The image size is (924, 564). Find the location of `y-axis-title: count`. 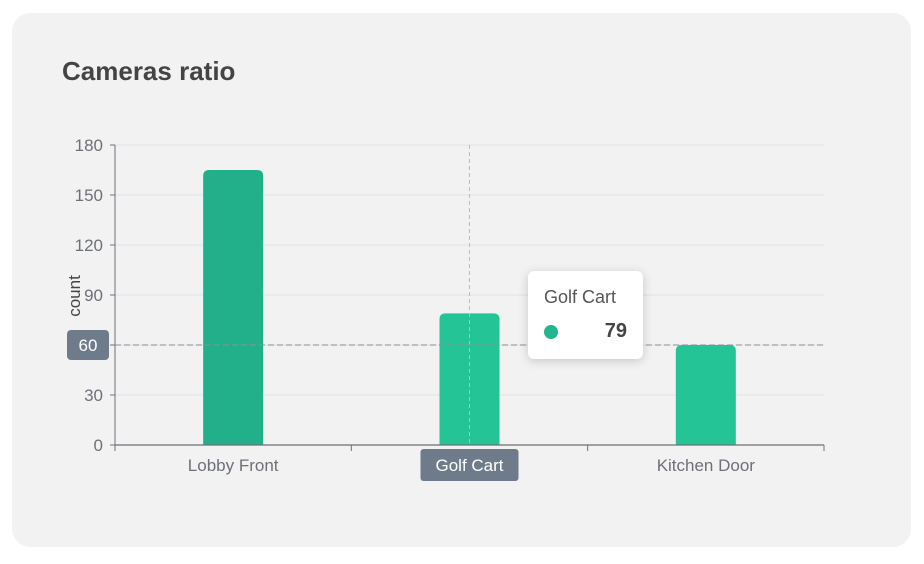

y-axis-title: count is located at coordinates (74, 296).